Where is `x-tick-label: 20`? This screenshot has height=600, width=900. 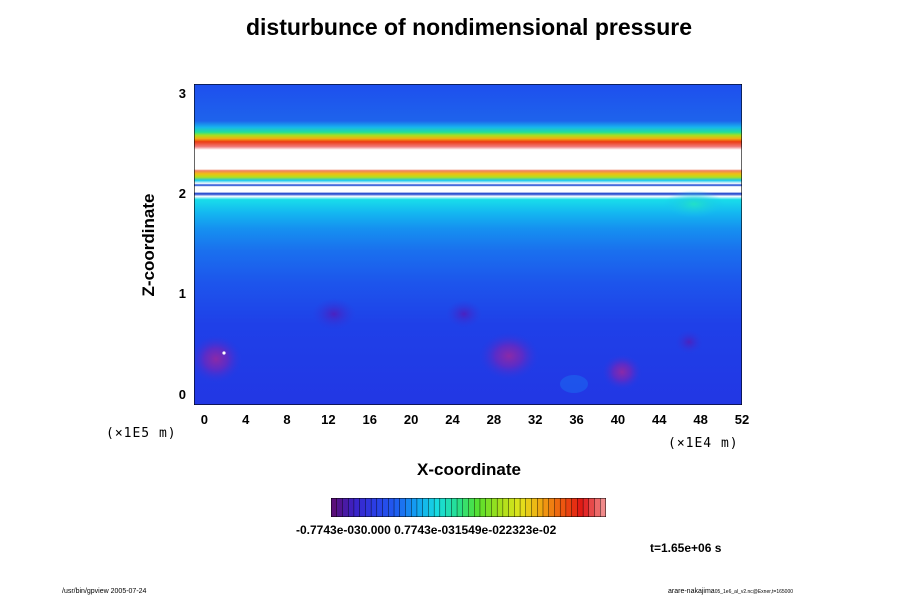 x-tick-label: 20 is located at coordinates (411, 419).